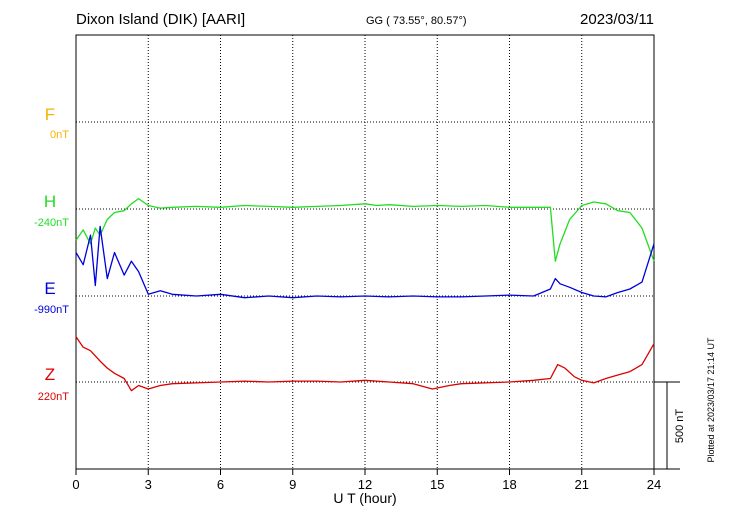 The height and width of the screenshot is (520, 730). I want to click on series-line-E, so click(365, 262).